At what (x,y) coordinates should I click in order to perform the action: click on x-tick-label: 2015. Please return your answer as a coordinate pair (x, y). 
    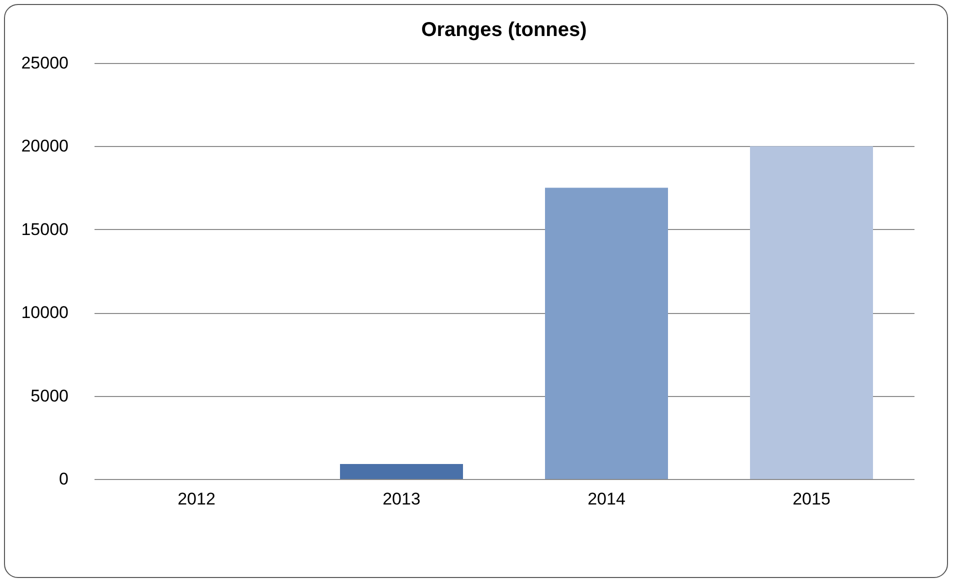
    Looking at the image, I should click on (811, 499).